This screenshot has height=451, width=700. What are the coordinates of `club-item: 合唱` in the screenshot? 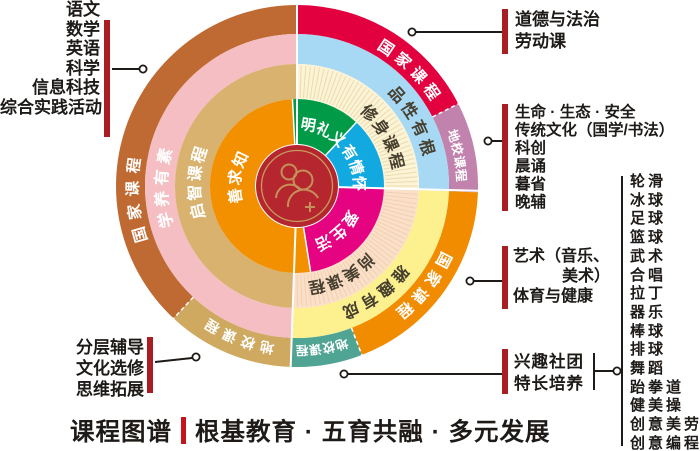 It's located at (648, 275).